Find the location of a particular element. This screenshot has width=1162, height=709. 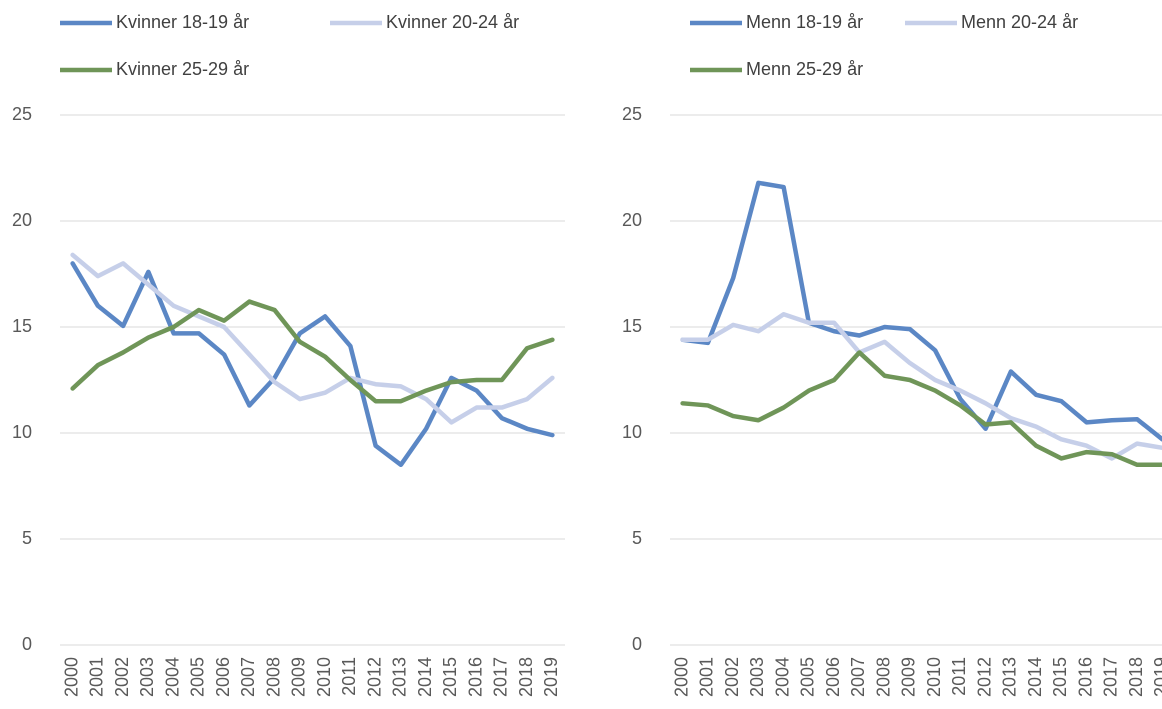

legend-label: Kvinner 18-19 år is located at coordinates (182, 22).